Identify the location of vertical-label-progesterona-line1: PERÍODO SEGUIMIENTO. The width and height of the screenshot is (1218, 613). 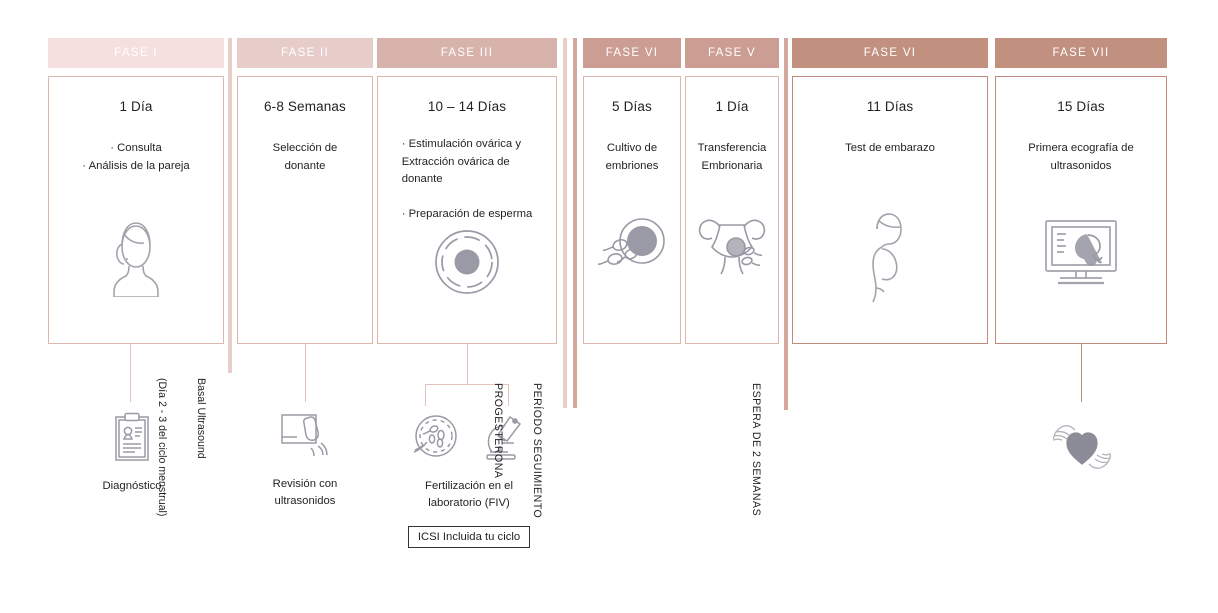
(536, 451).